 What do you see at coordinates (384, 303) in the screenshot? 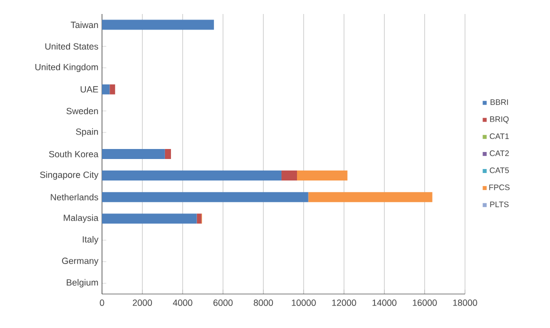
I see `x-tick-label: 14000` at bounding box center [384, 303].